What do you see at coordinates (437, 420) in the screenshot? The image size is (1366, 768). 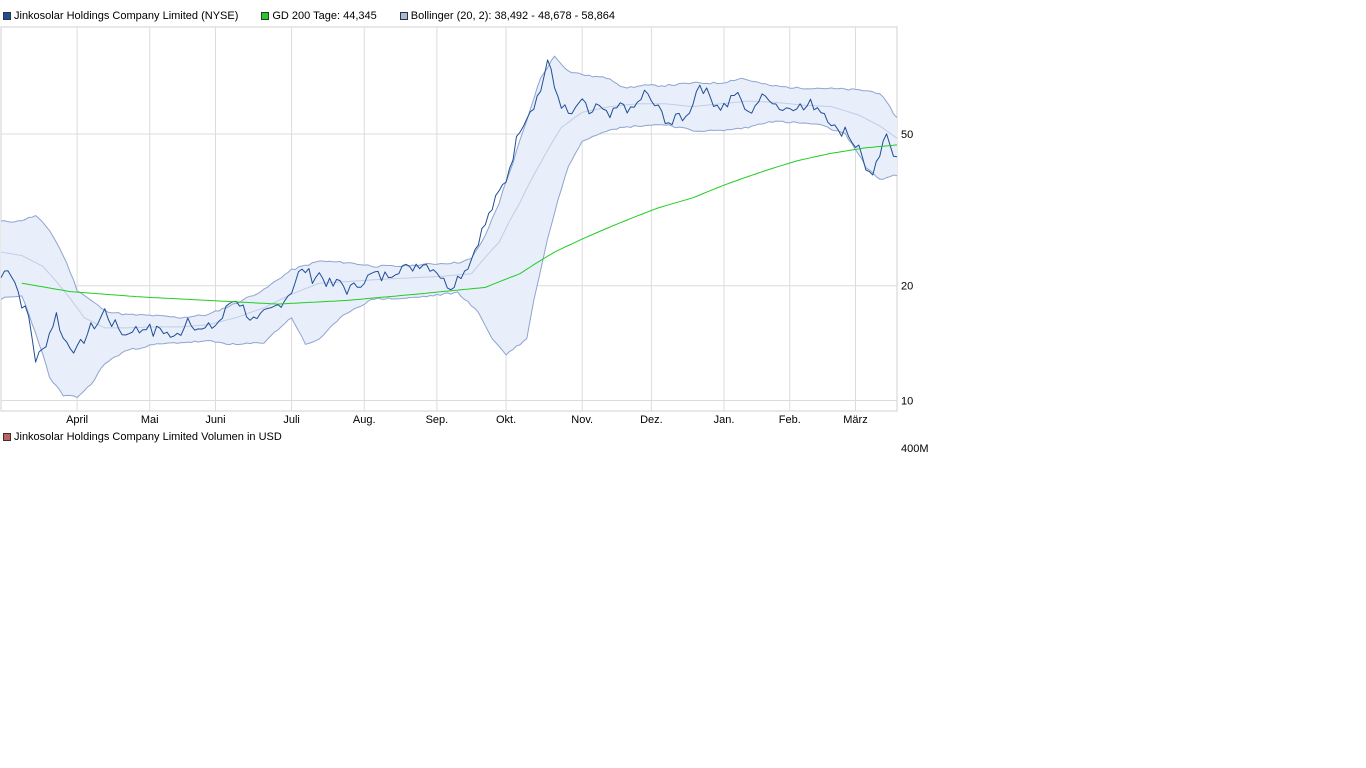 I see `x-tick-label: Sep.` at bounding box center [437, 420].